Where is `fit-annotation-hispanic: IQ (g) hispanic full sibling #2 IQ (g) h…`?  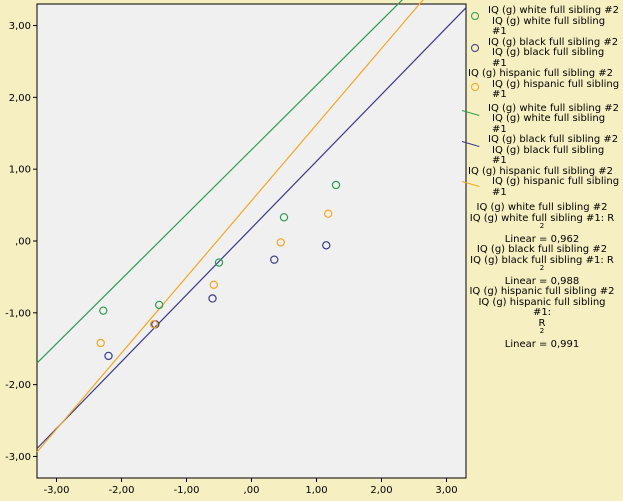
fit-annotation-hispanic: IQ (g) hispanic full sibling #2 IQ (g) h… is located at coordinates (544, 318).